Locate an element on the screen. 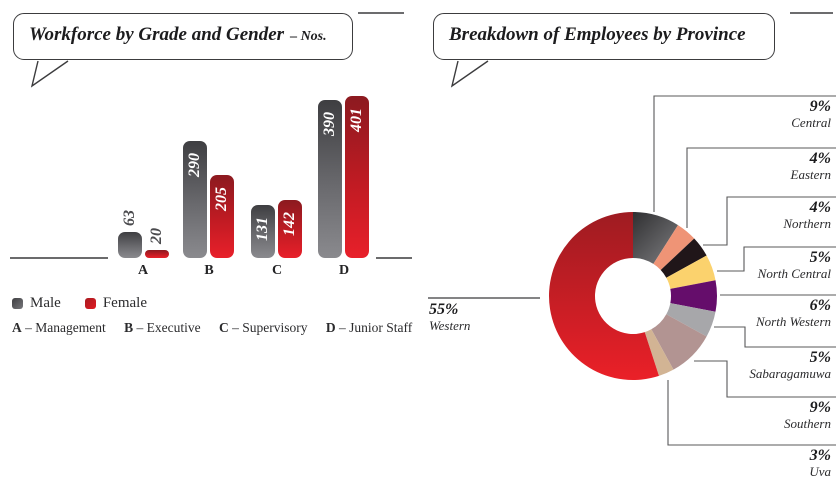  bar-female-C is located at coordinates (290, 229).